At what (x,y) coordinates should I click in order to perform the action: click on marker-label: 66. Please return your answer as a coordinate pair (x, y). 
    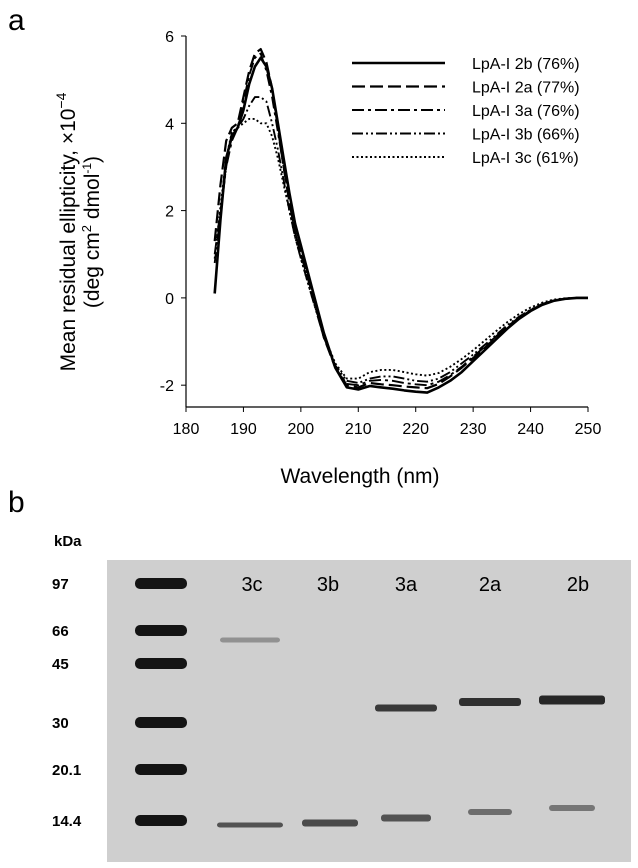
    Looking at the image, I should click on (60, 631).